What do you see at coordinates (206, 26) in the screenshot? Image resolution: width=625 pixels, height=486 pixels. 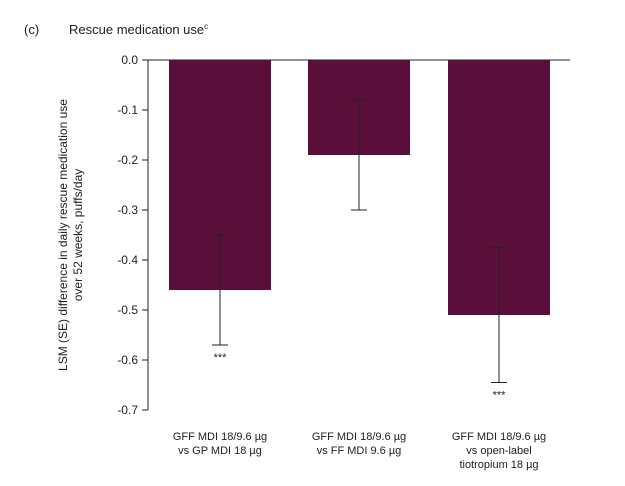 I see `chart-title-superscript: c` at bounding box center [206, 26].